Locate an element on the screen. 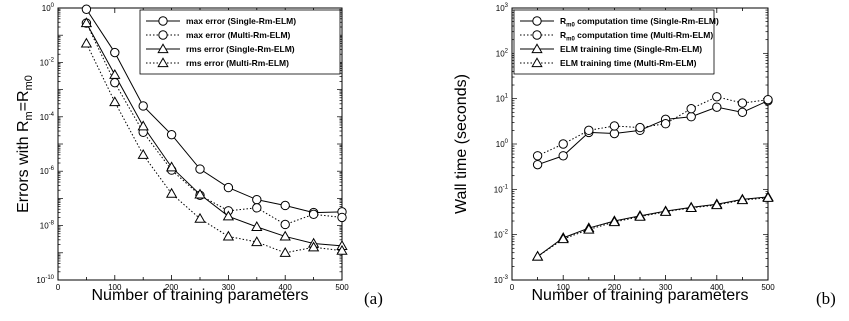 Image resolution: width=849 pixels, height=321 pixels. x-tick-label: 100 is located at coordinates (115, 287).